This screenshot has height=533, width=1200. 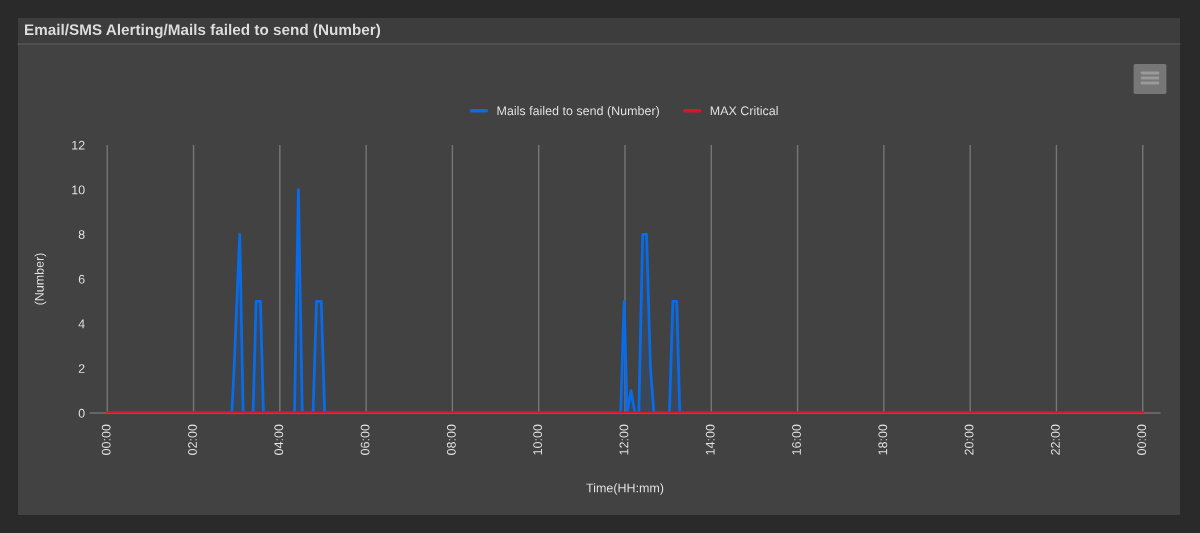 What do you see at coordinates (451, 439) in the screenshot?
I see `x-tick-label: 08:00` at bounding box center [451, 439].